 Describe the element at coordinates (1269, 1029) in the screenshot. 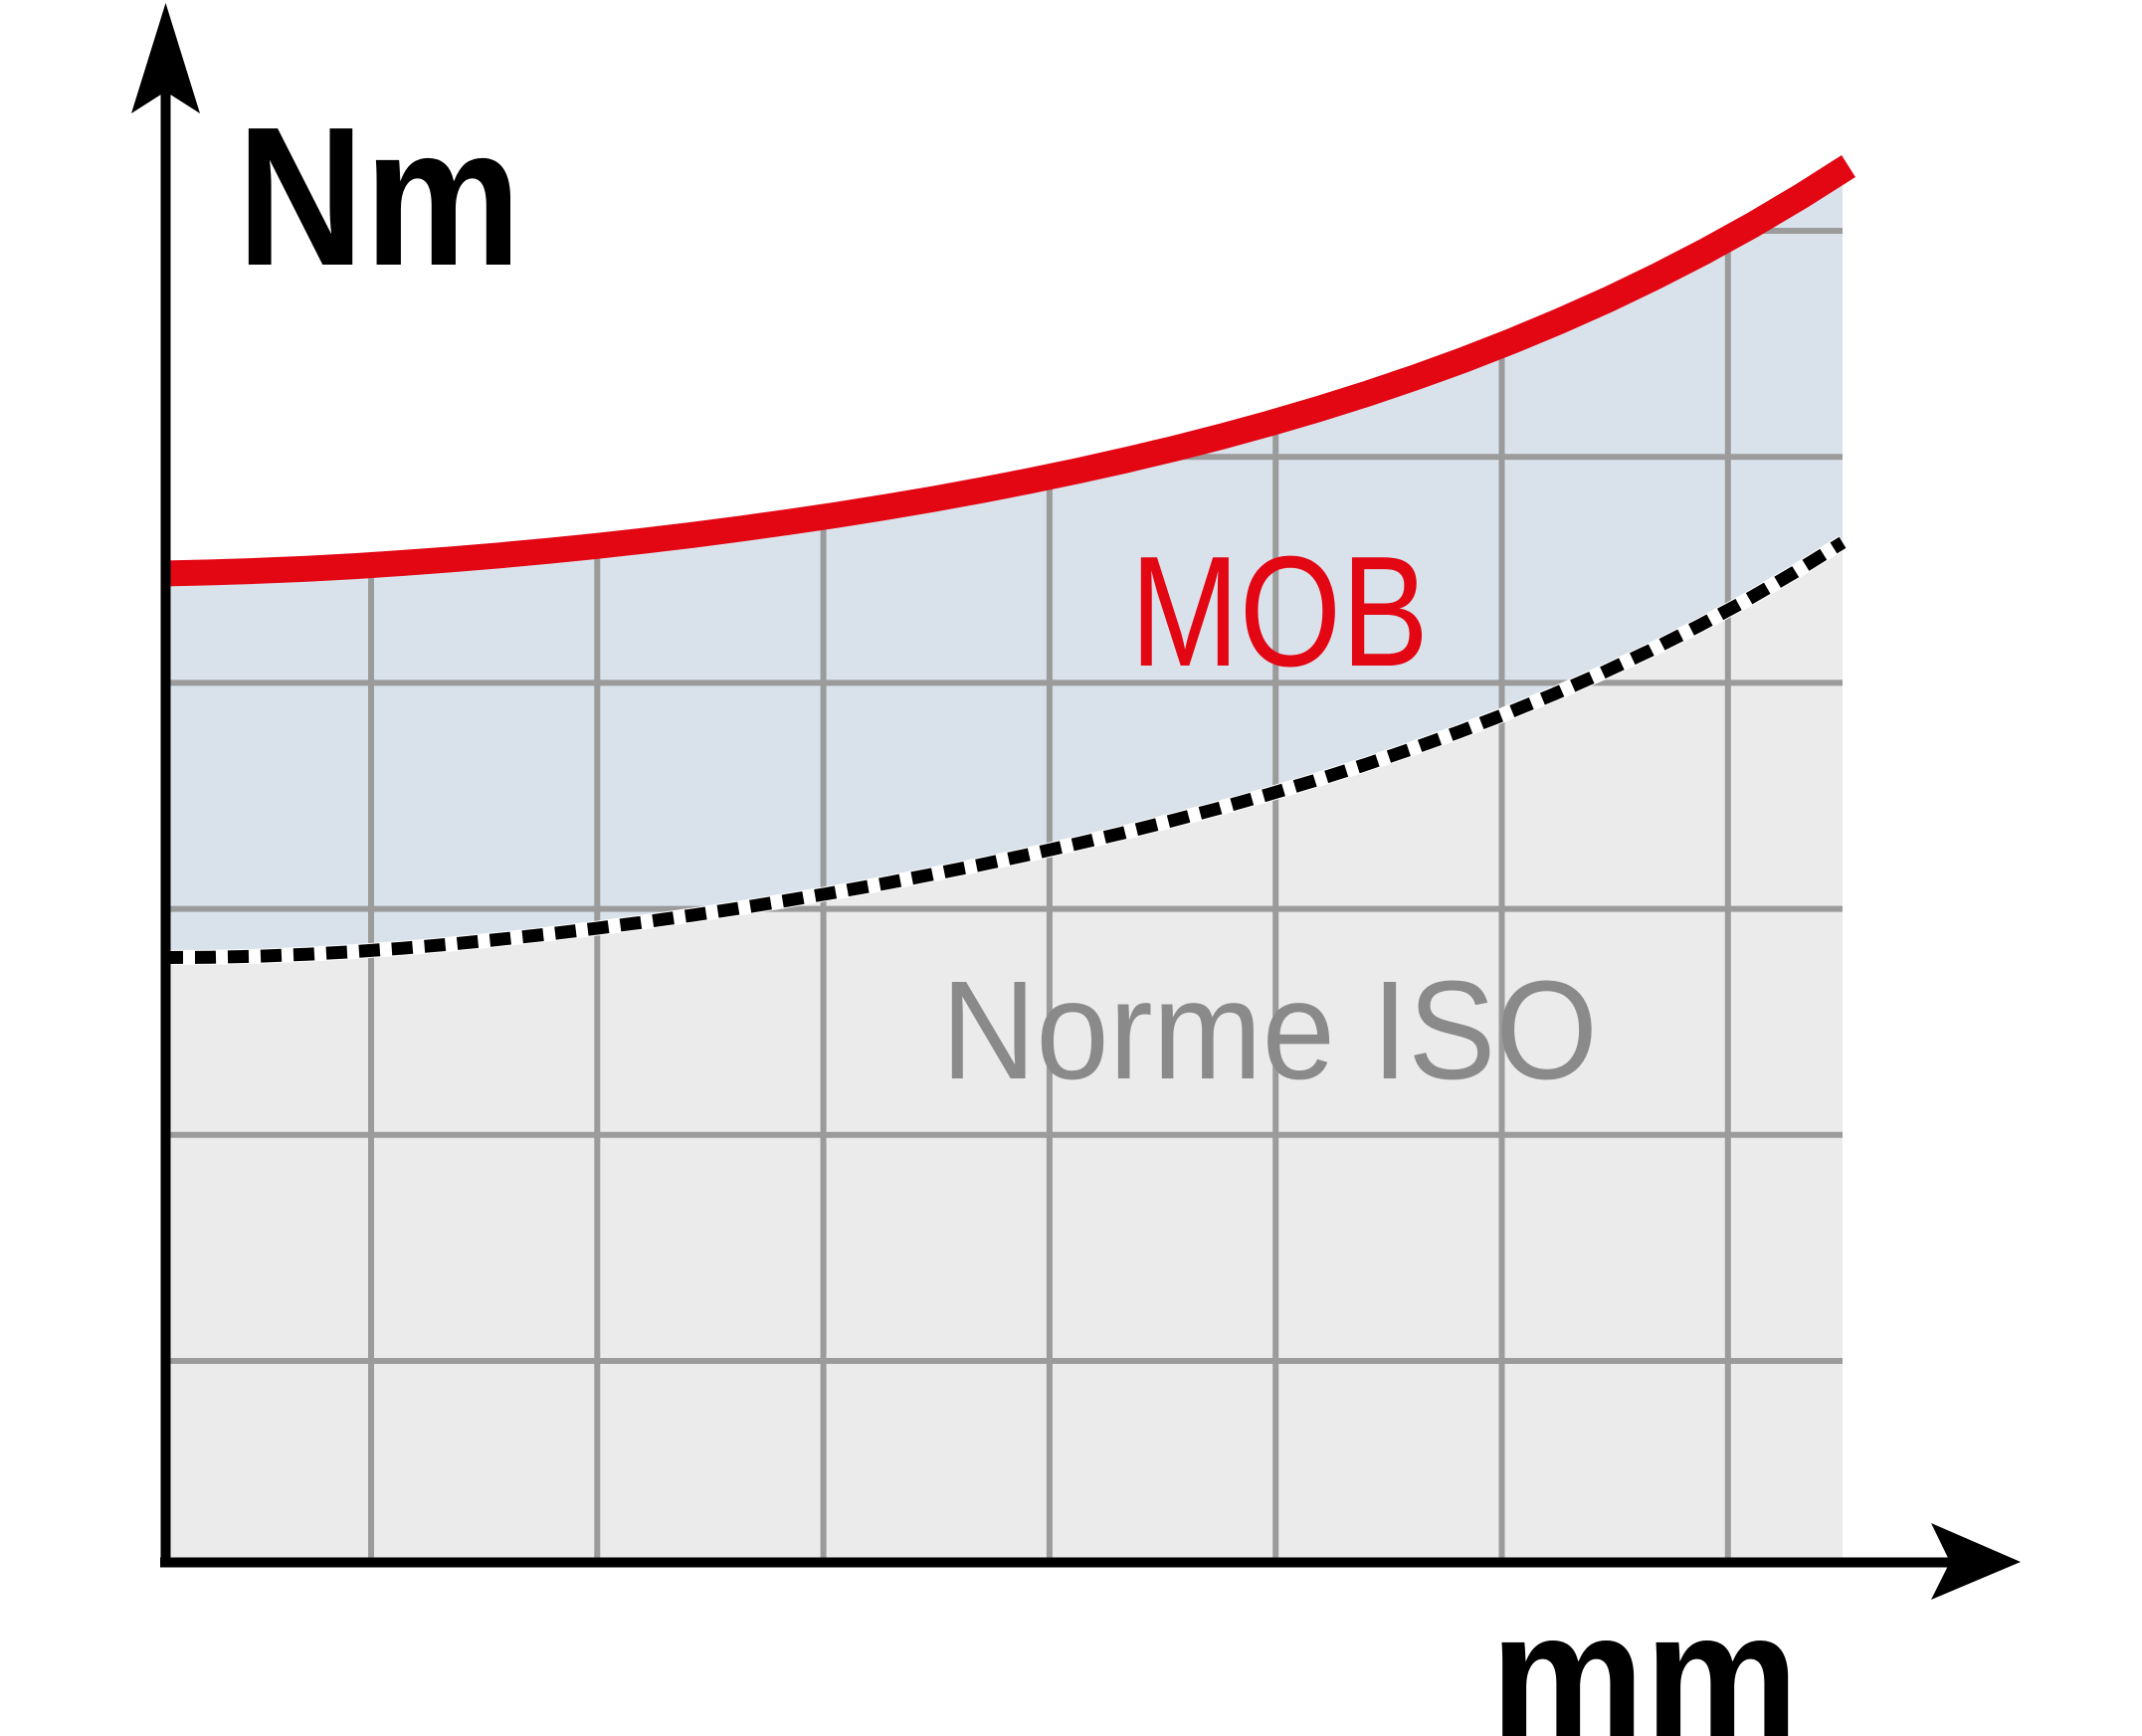

I see `svg-text: Norme ISO` at that location.